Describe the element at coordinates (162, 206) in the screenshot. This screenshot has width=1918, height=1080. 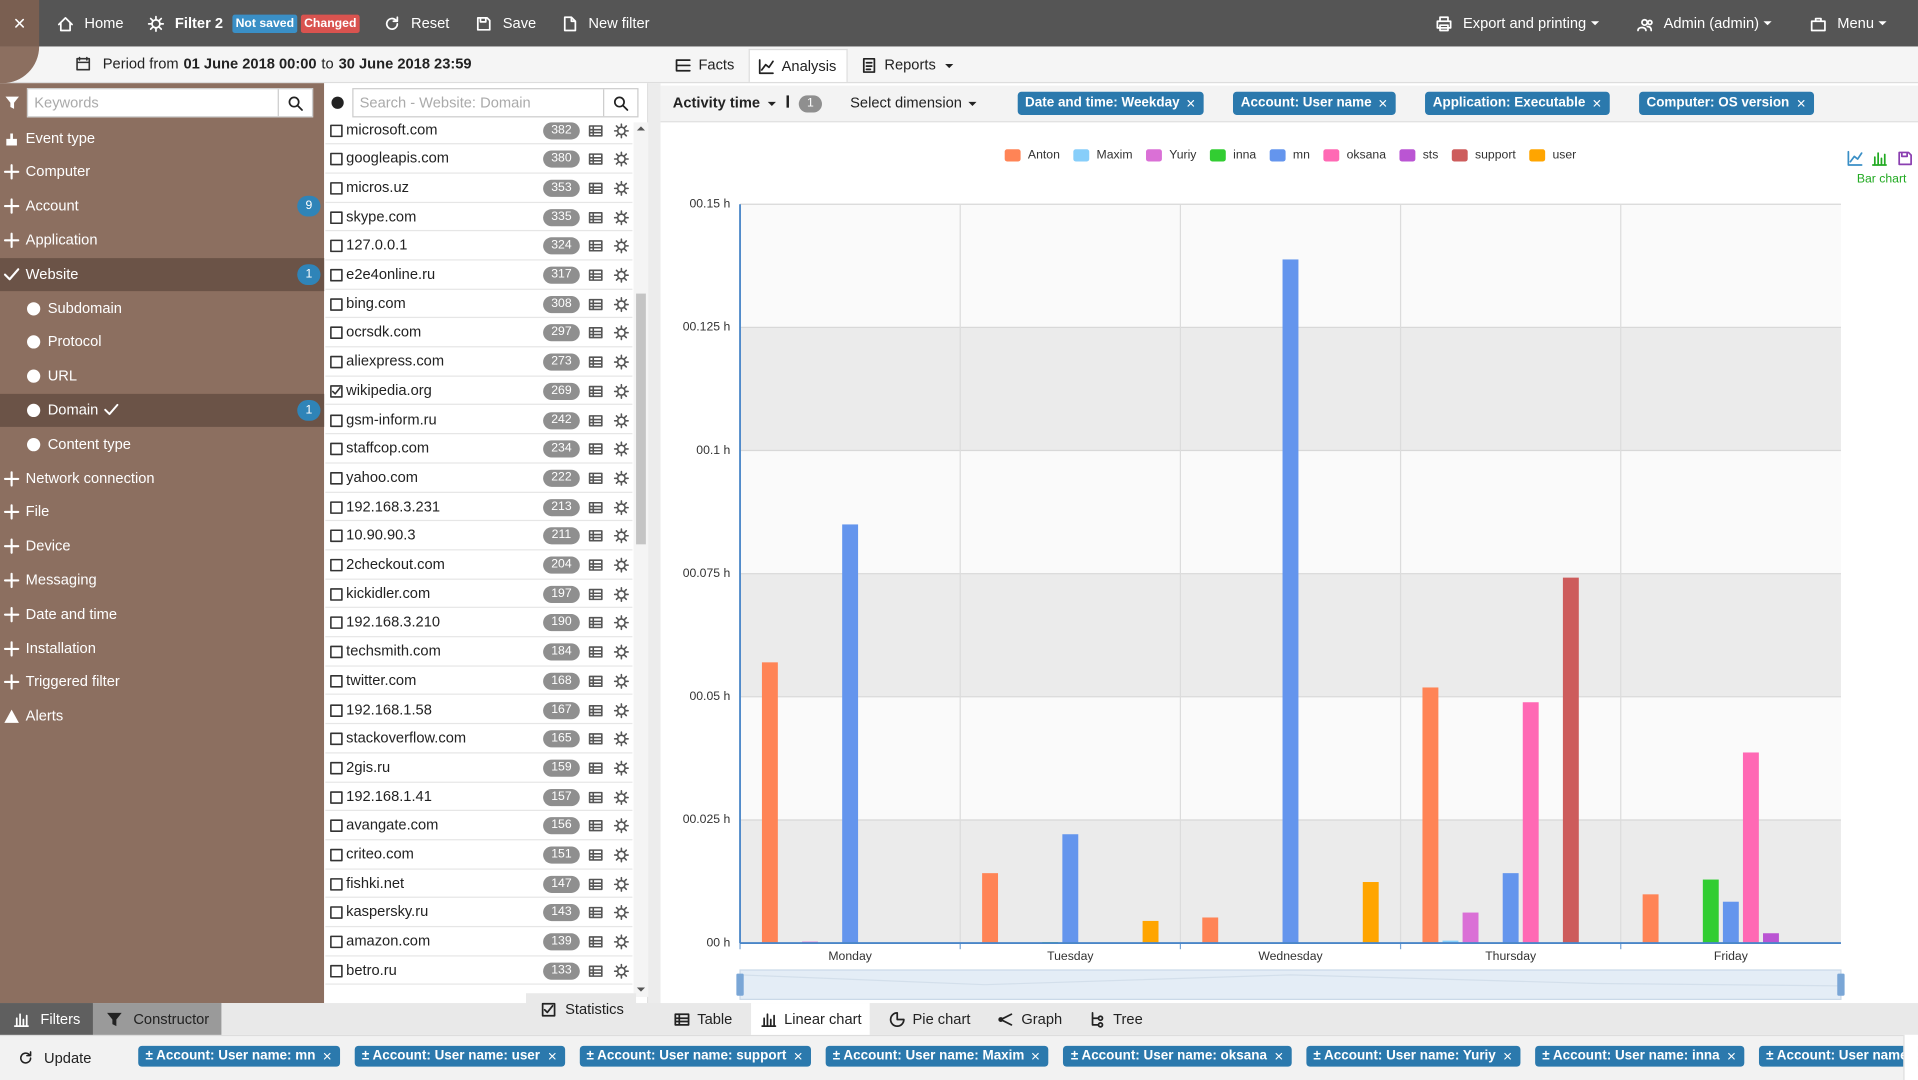
I see `sidebar-item: Account 9` at that location.